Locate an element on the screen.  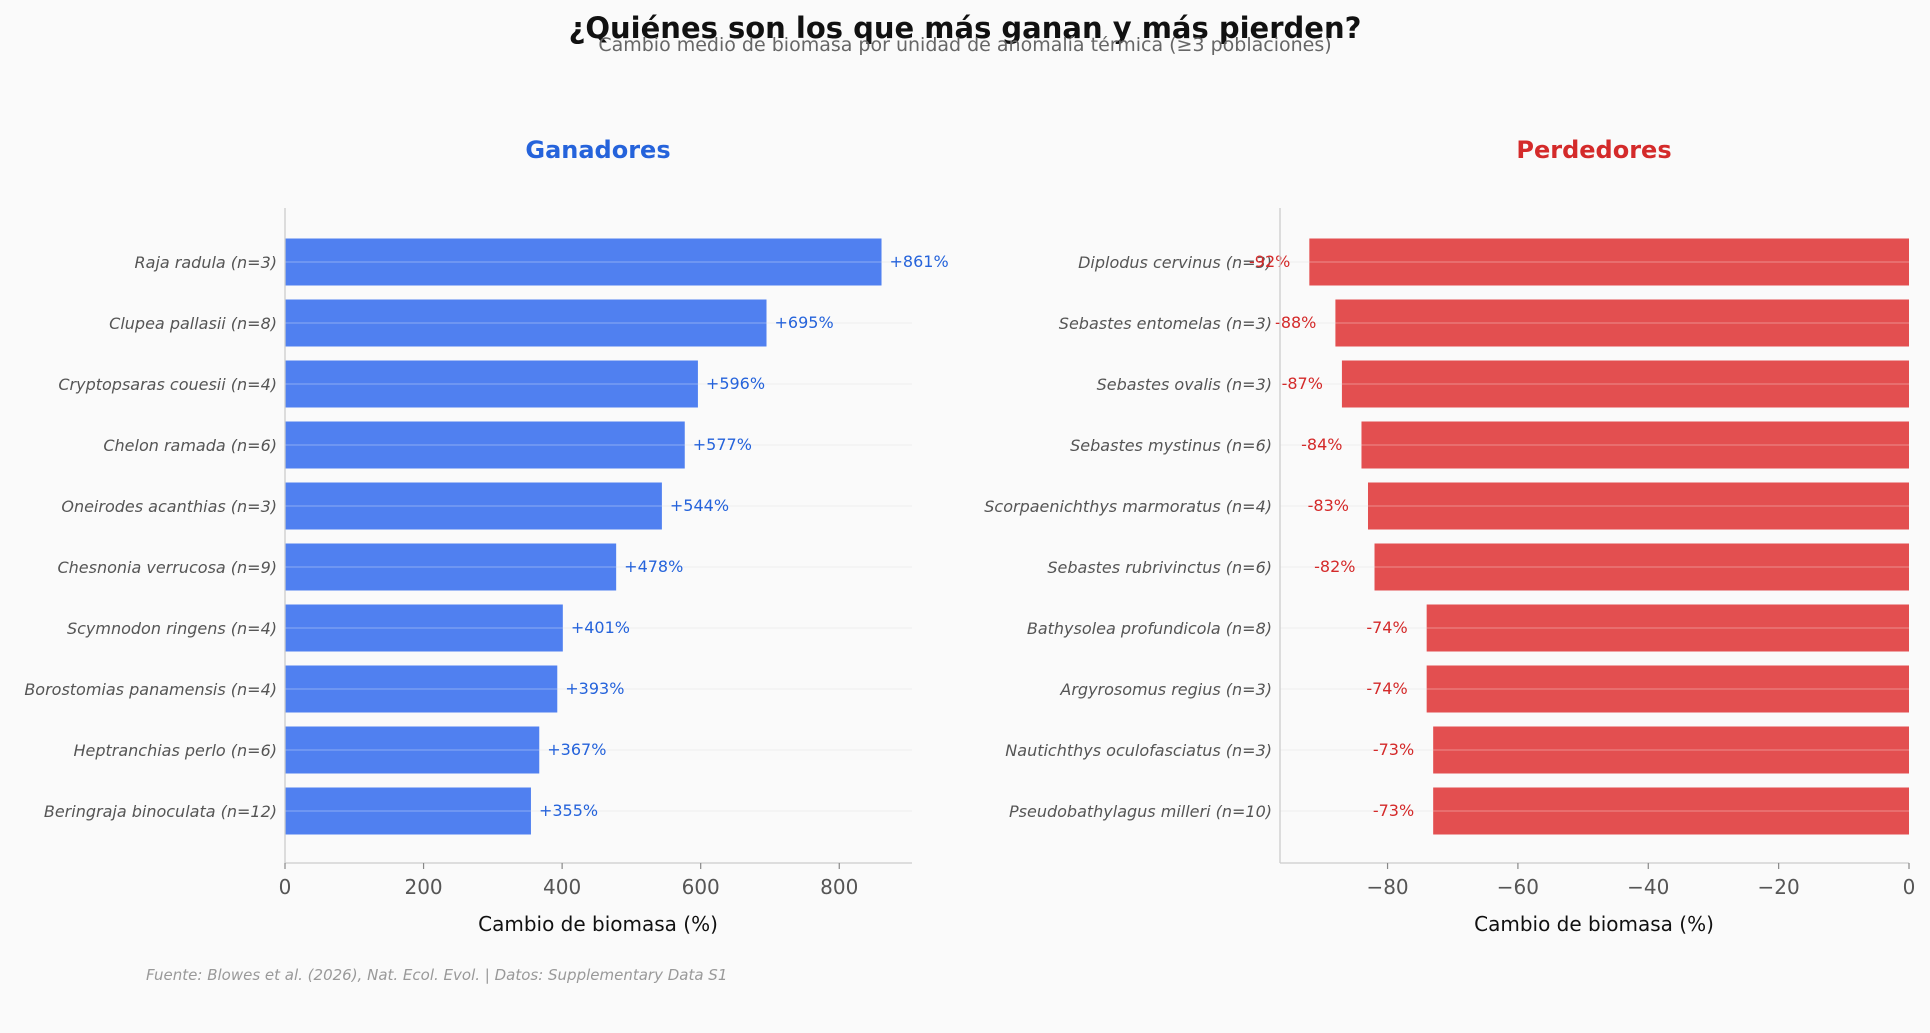
losers-value-label: -84% is located at coordinates (1321, 444).